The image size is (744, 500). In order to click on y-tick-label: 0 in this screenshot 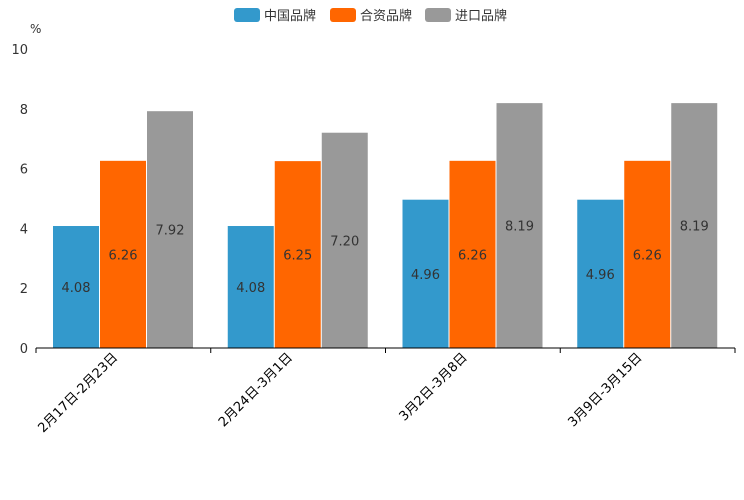, I will do `click(24, 349)`.